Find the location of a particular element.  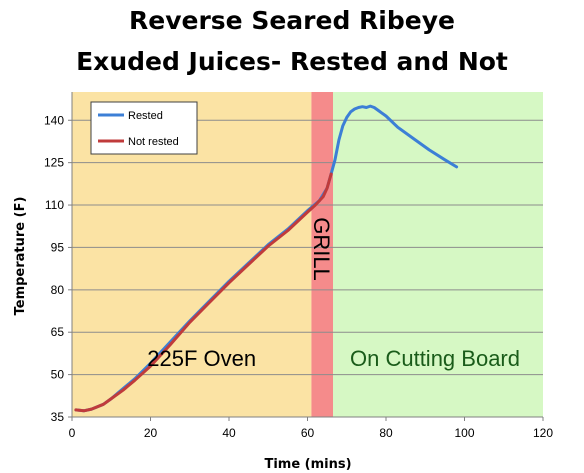

y-tick-label-6: 125 is located at coordinates (54, 163).